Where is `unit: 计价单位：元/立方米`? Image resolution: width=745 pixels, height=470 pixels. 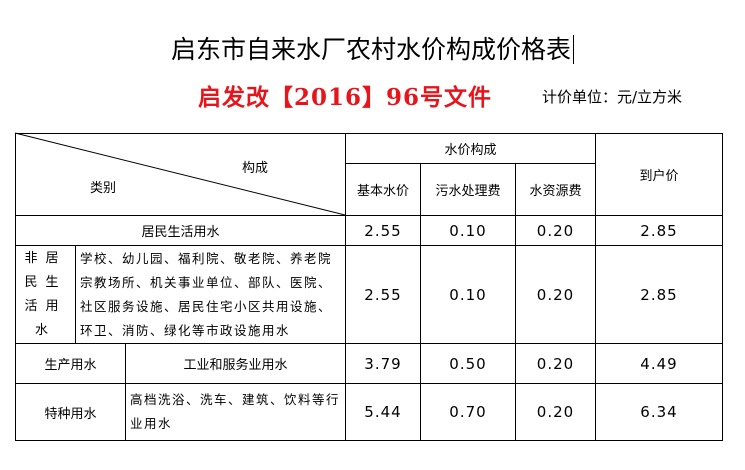 unit: 计价单位：元/立方米 is located at coordinates (612, 97).